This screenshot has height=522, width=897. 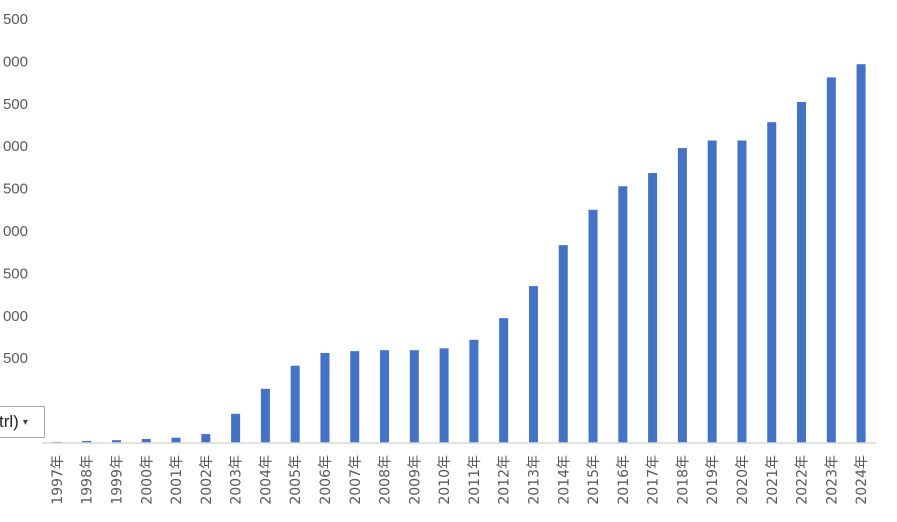 I want to click on x-tick-label: 2005年, so click(x=296, y=480).